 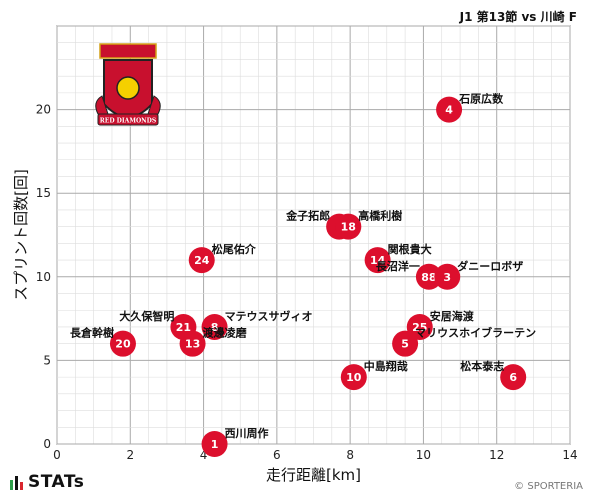 I want to click on player-number: 4, so click(x=449, y=110).